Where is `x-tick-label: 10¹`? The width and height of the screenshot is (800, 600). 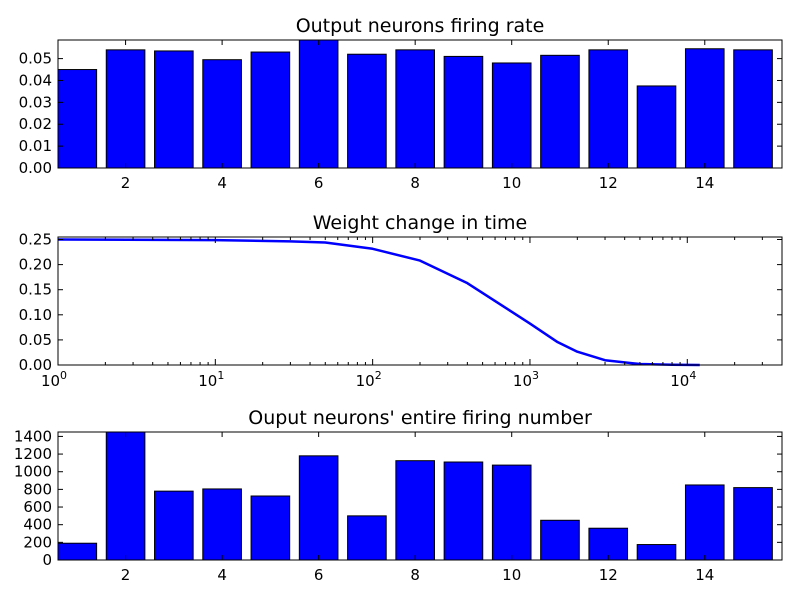
x-tick-label: 10¹ is located at coordinates (211, 379).